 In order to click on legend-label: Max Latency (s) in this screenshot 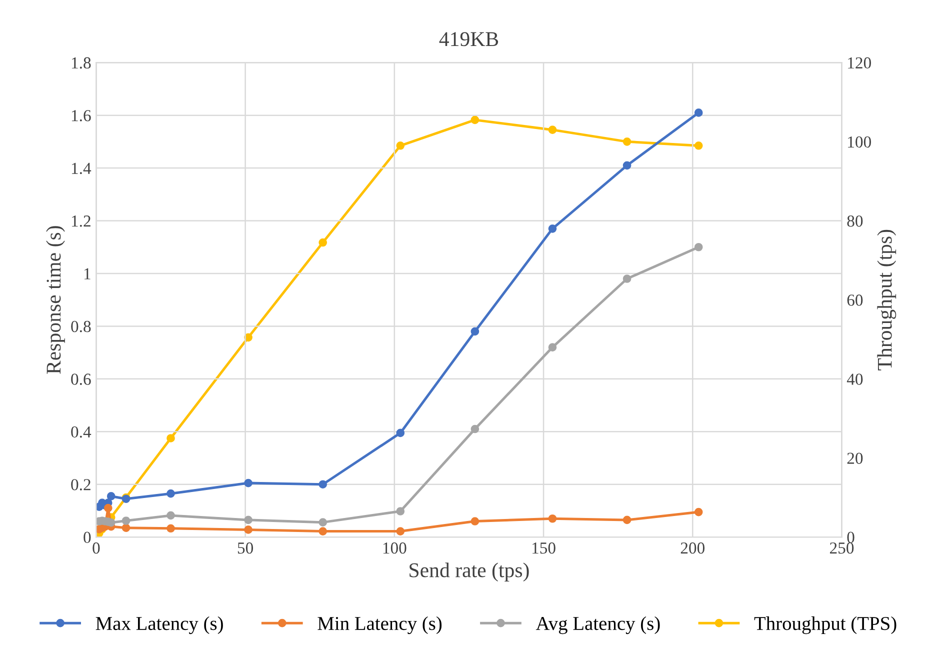, I will do `click(159, 625)`.